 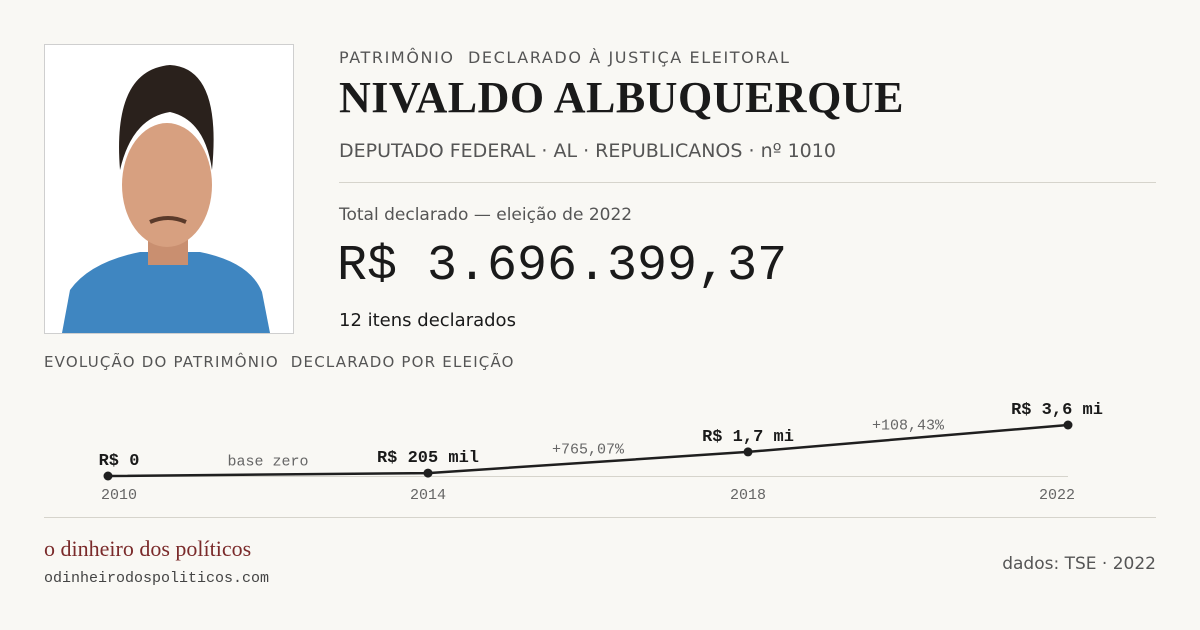 What do you see at coordinates (156, 578) in the screenshot?
I see `site-url: odinheirodospoliticos.com` at bounding box center [156, 578].